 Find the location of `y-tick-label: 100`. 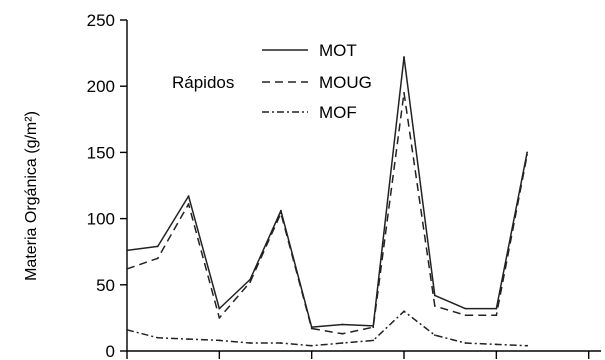

y-tick-label: 100 is located at coordinates (101, 219).